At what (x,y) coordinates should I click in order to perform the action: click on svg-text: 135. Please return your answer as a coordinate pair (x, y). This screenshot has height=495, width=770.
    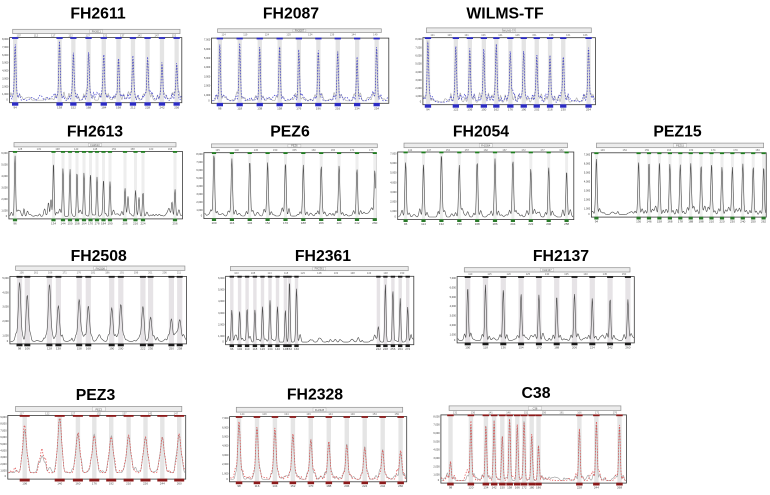
    Looking at the image, I should click on (217, 150).